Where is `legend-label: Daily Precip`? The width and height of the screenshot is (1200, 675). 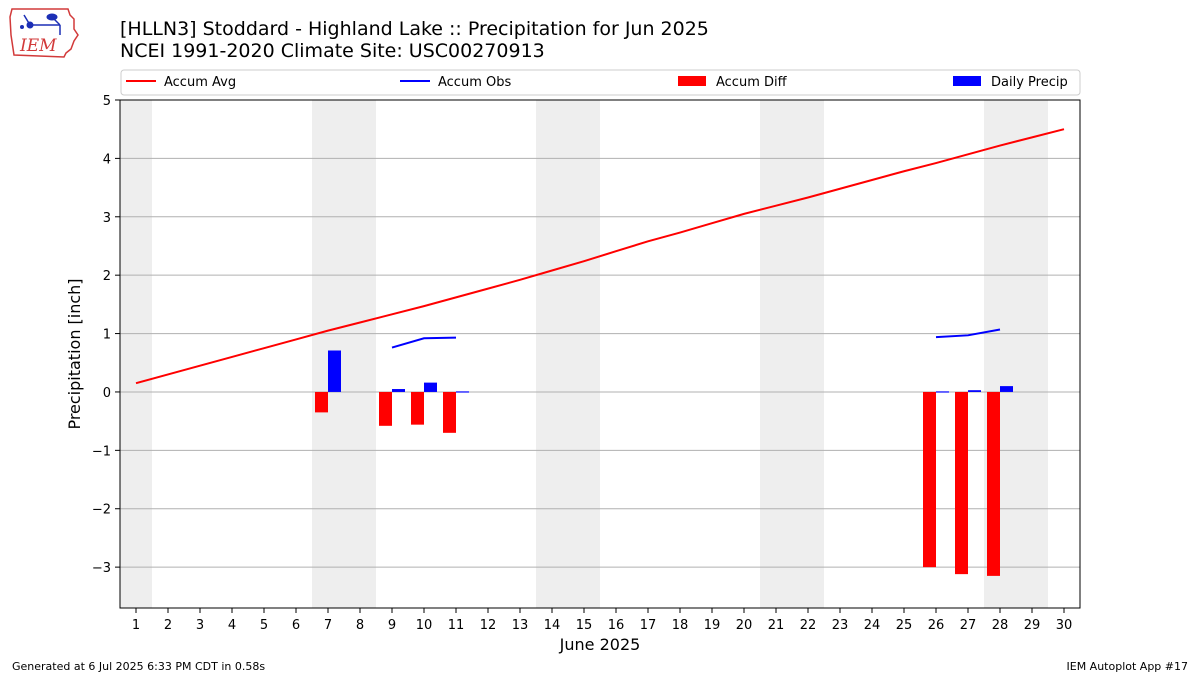
legend-label: Daily Precip is located at coordinates (1029, 82).